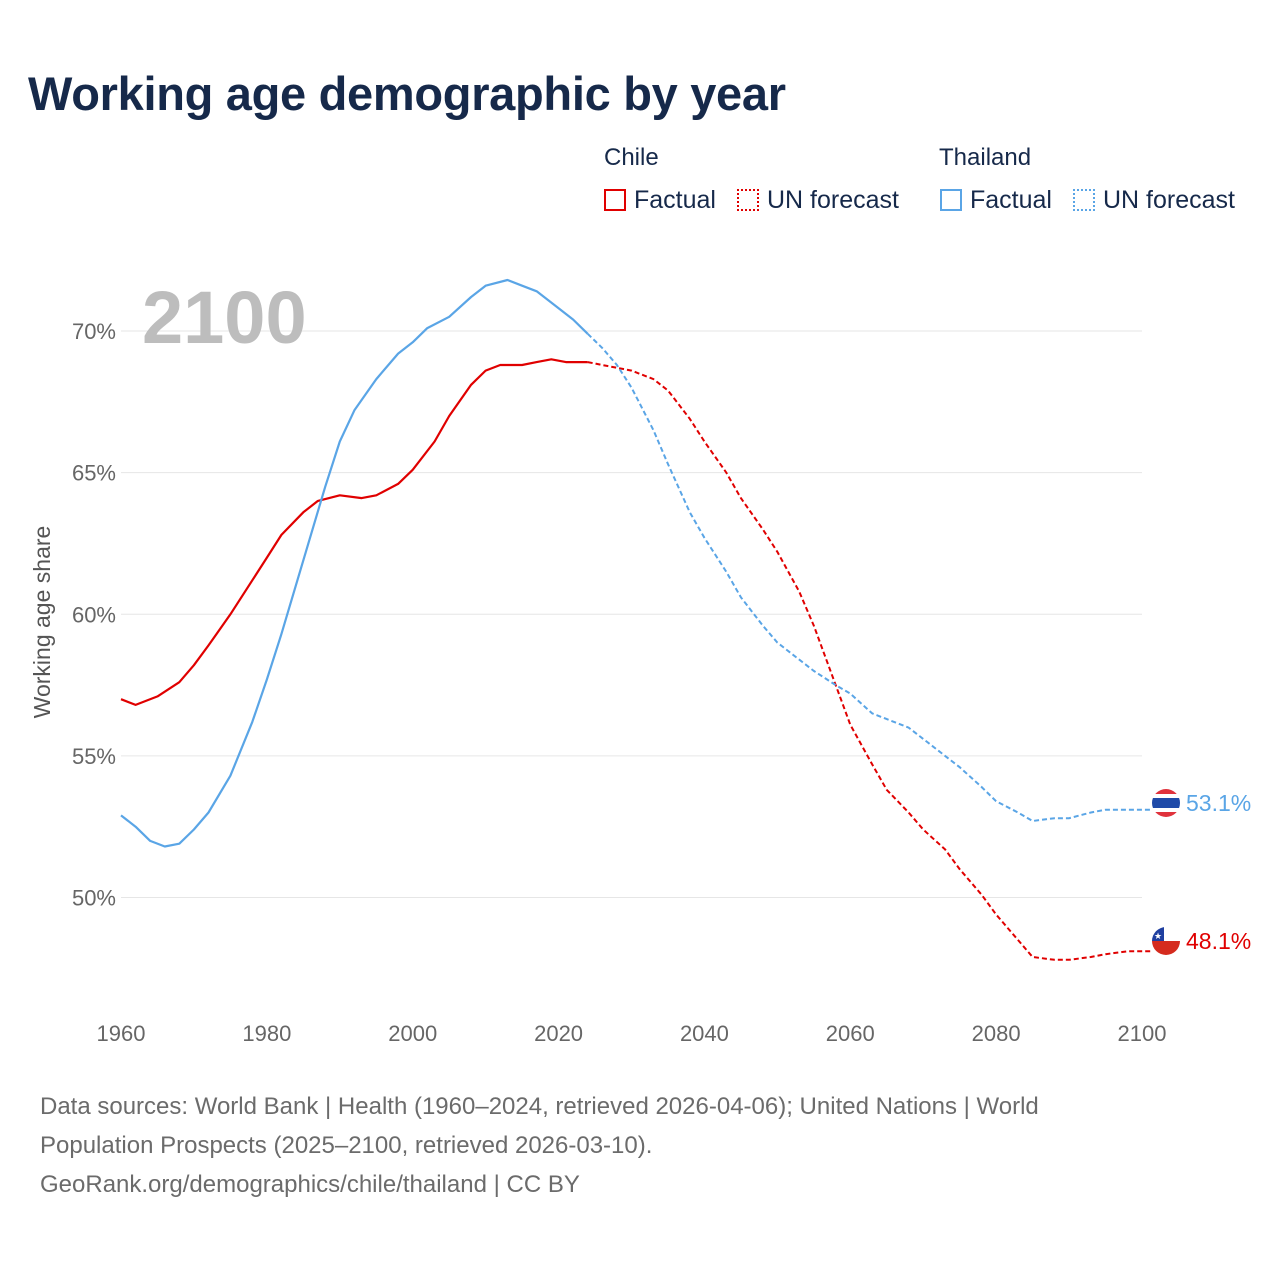  What do you see at coordinates (675, 199) in the screenshot?
I see `legend-chile-factual-label: Factual` at bounding box center [675, 199].